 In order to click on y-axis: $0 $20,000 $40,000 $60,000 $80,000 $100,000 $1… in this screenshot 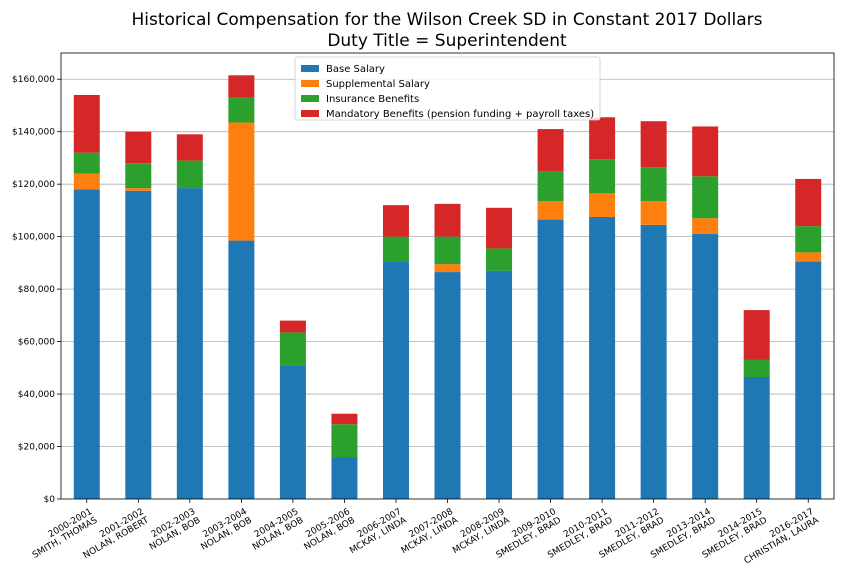, I will do `click(36, 290)`.